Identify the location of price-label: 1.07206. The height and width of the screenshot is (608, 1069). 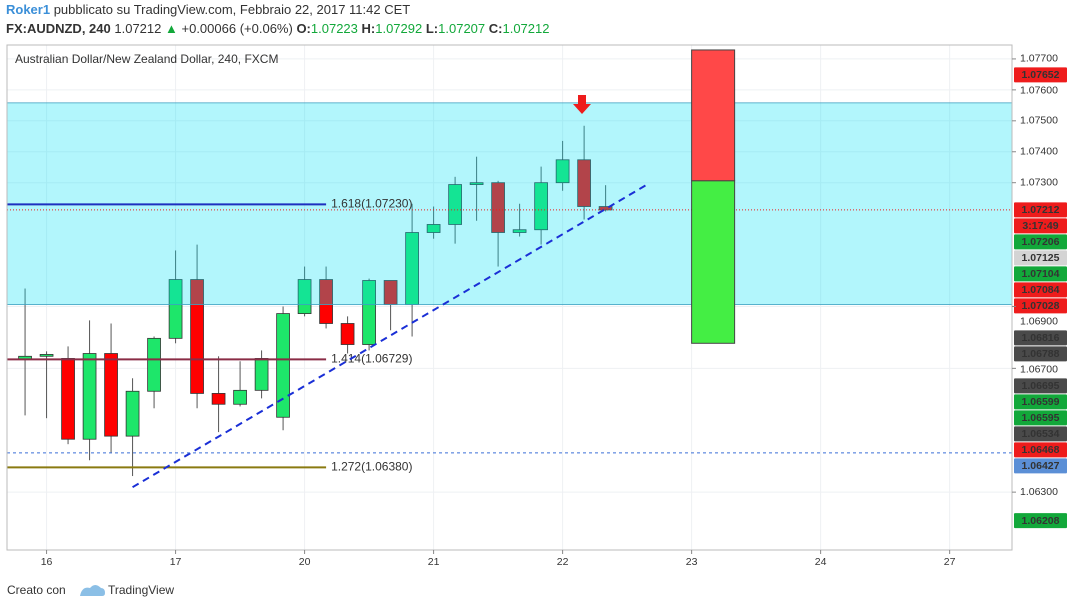
(1041, 242).